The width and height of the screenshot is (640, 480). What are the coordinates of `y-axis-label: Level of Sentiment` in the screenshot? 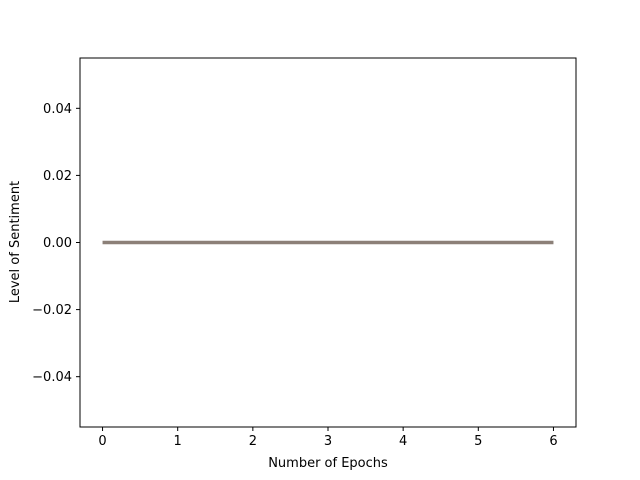 It's located at (15, 242).